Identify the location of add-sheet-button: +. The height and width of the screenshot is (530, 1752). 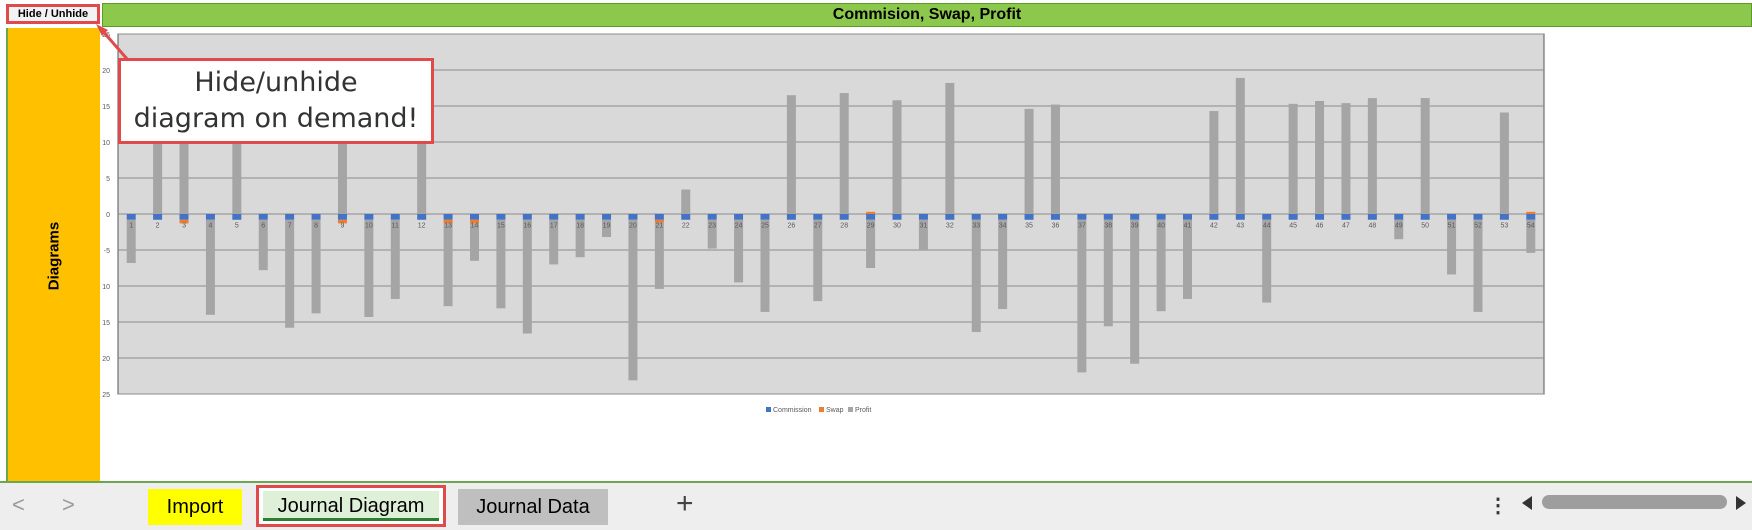
(685, 503).